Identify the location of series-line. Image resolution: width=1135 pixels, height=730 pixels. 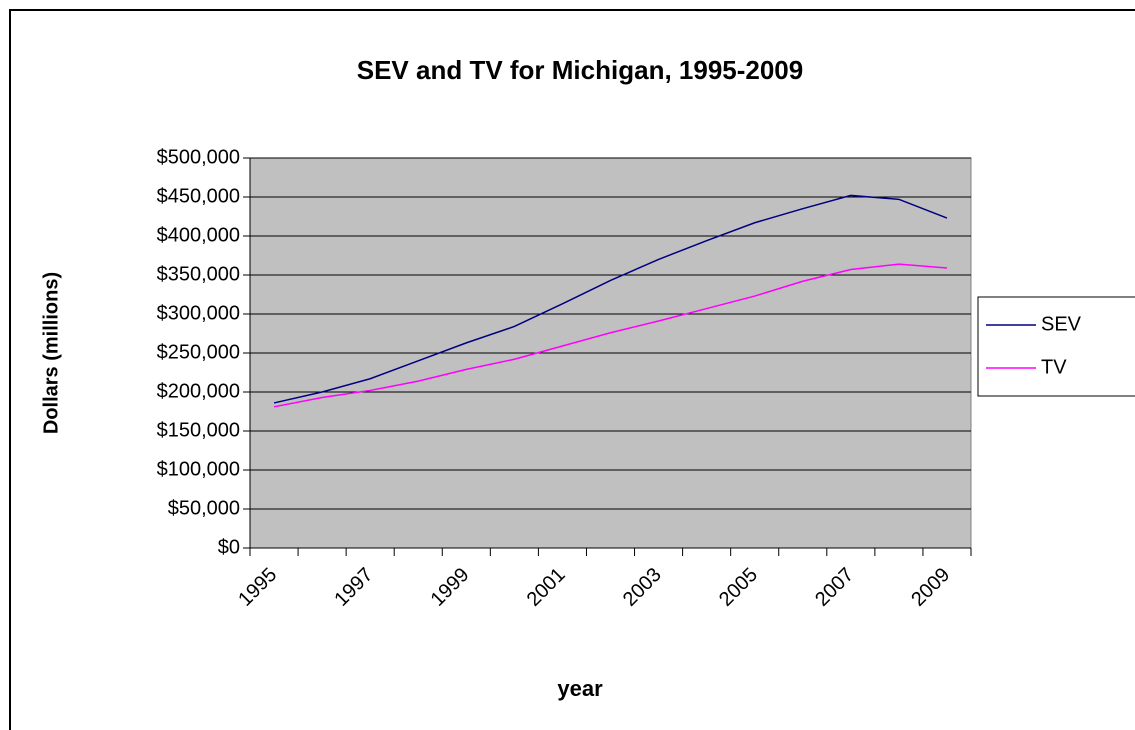
(610, 335).